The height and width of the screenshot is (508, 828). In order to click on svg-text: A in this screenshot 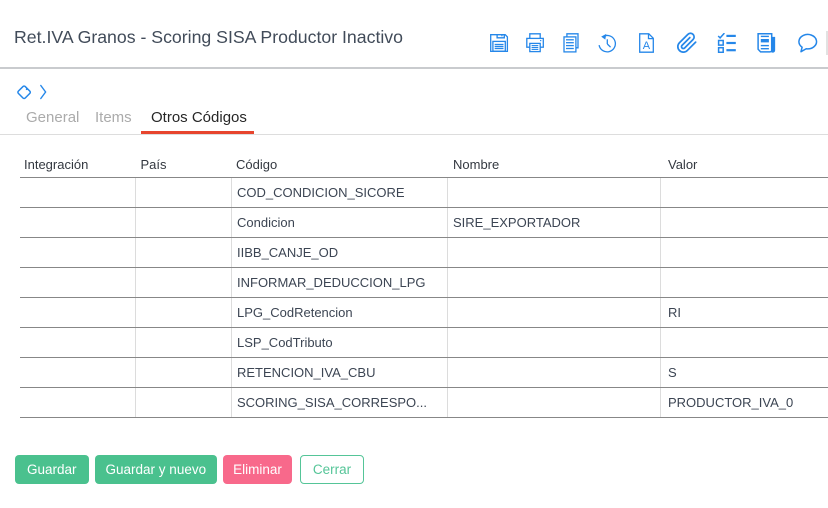, I will do `click(647, 46)`.